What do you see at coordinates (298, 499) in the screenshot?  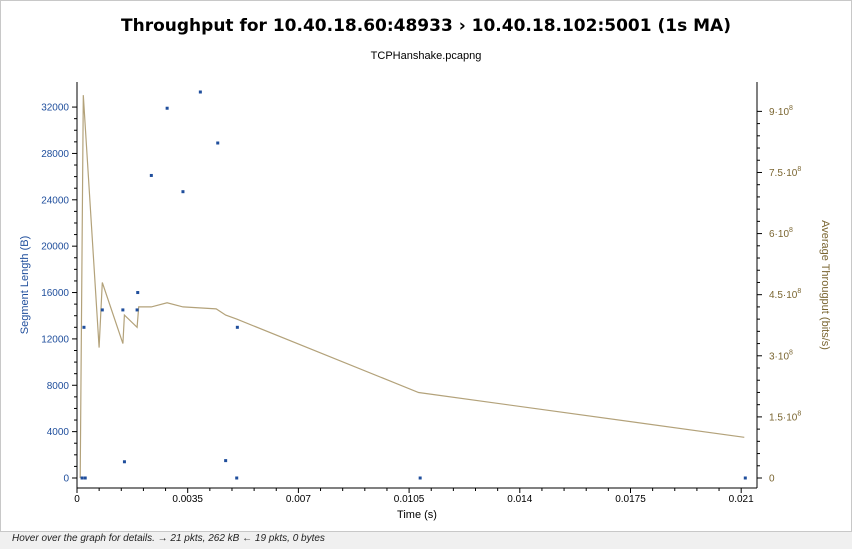 I see `x-tick-label: 0.007` at bounding box center [298, 499].